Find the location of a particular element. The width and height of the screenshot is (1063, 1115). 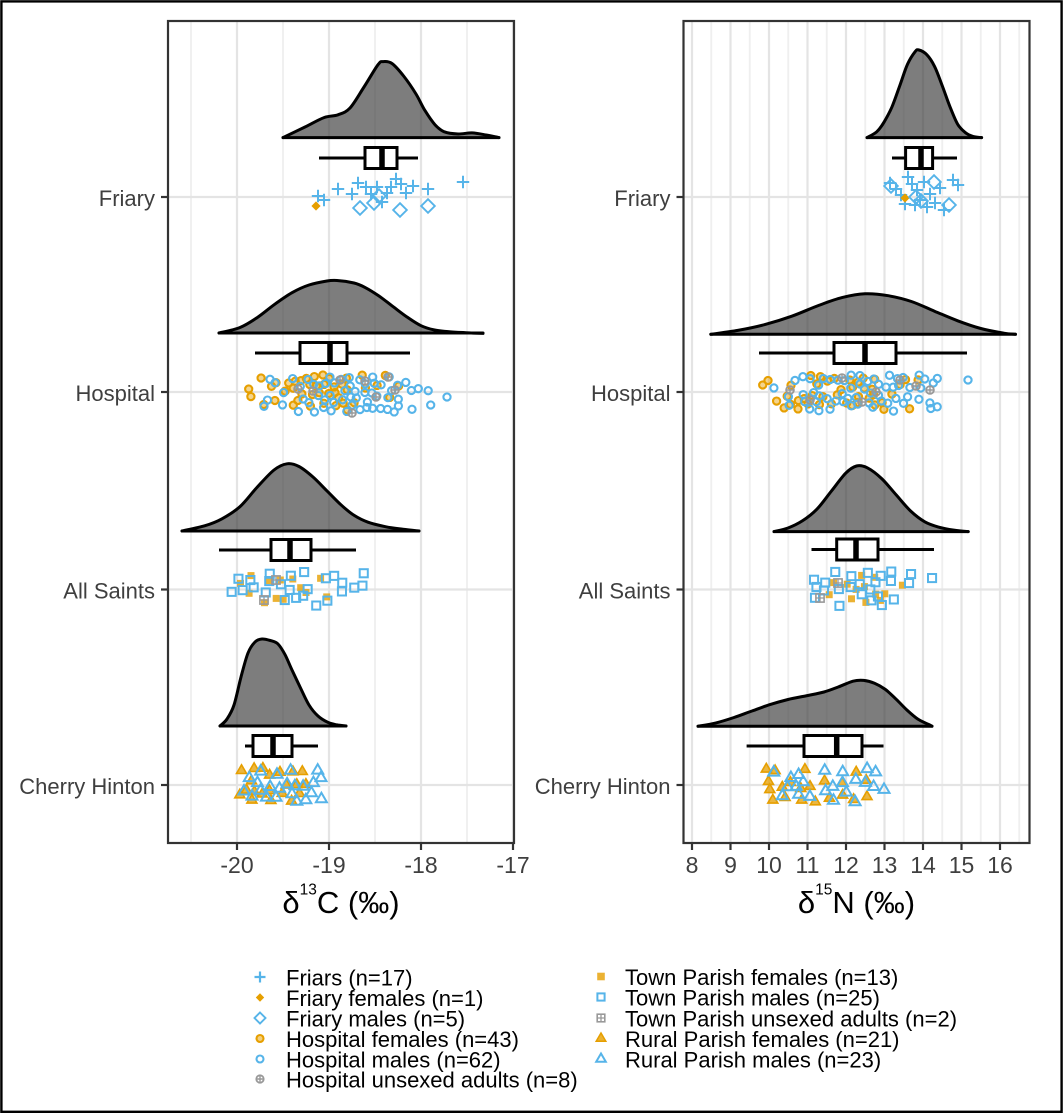

svg-text: Town Parish females (n=13) is located at coordinates (761, 977).